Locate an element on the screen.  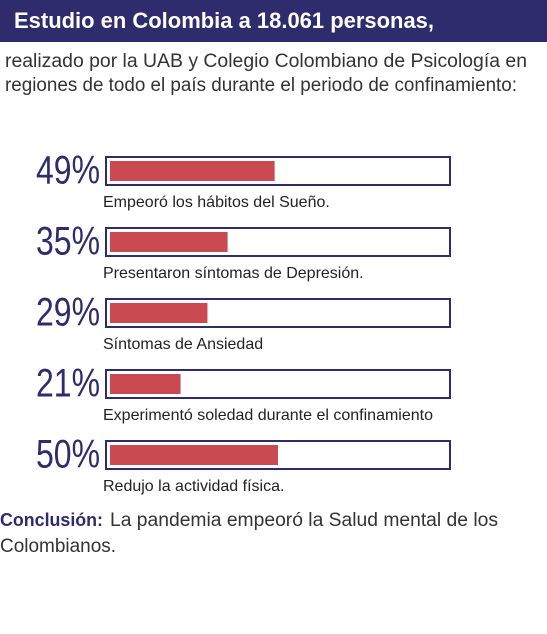
category-label: Presentaron síntomas de Depresión. is located at coordinates (233, 273).